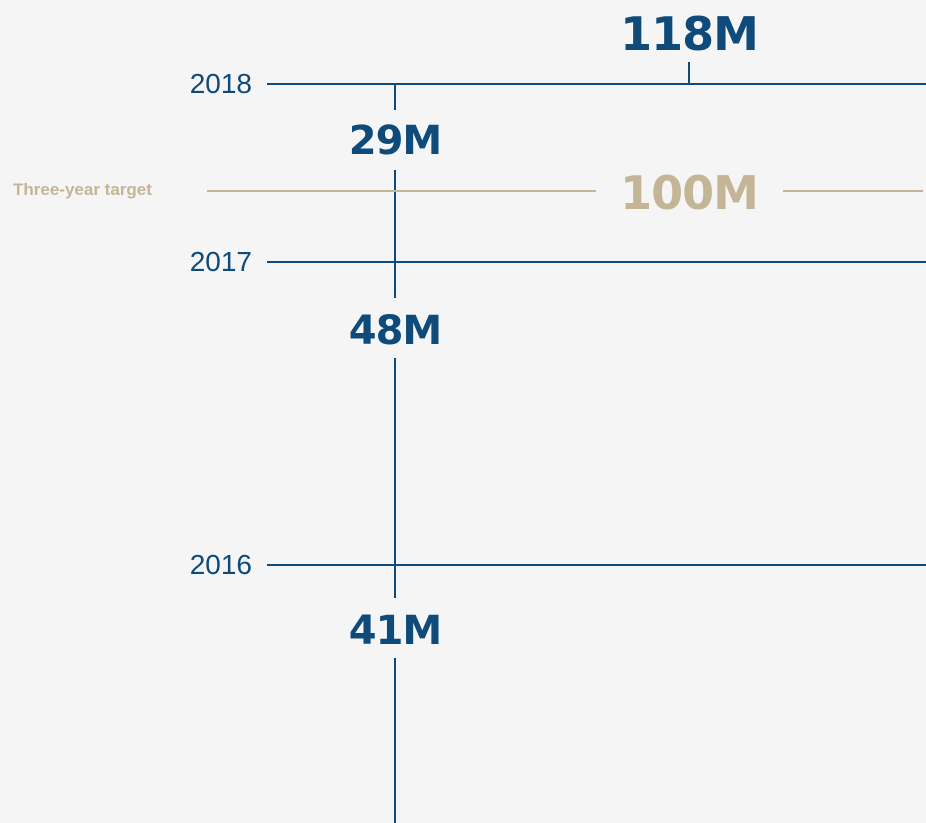 Image resolution: width=926 pixels, height=823 pixels. Describe the element at coordinates (689, 193) in the screenshot. I see `target-value-label: 100M` at that location.